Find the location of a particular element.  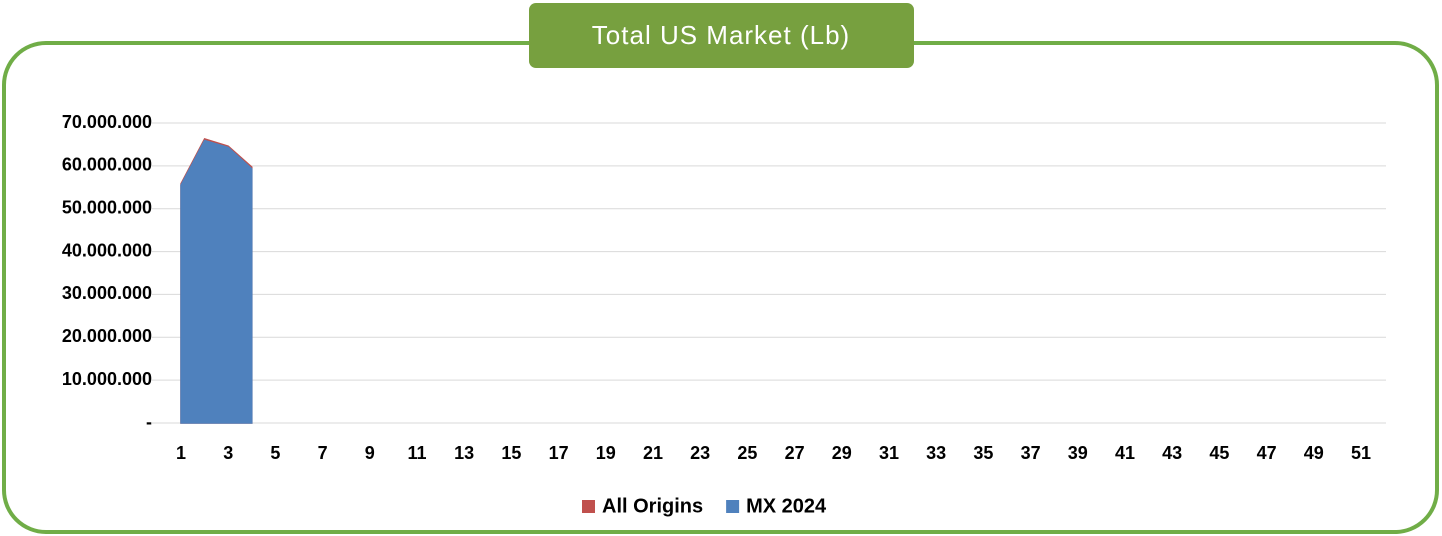

x-tick-label: 27 is located at coordinates (795, 453).